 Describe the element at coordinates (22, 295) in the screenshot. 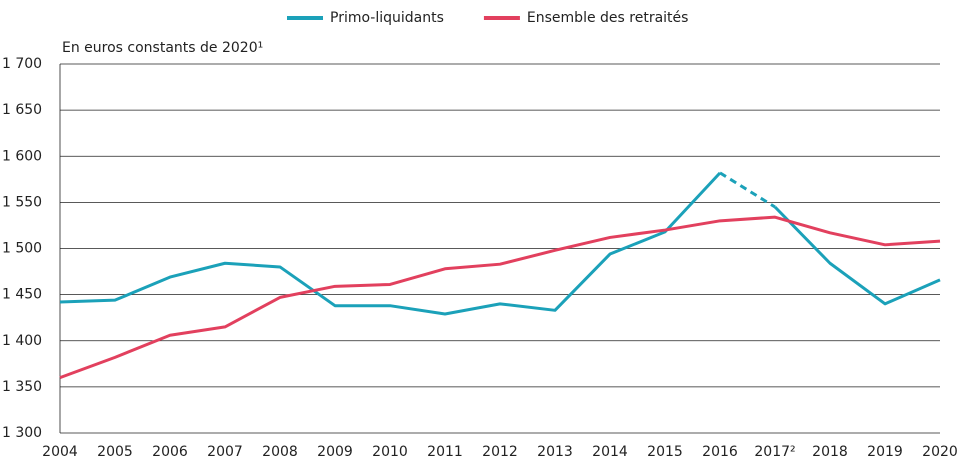

I see `y-tick-label: 1 450` at that location.